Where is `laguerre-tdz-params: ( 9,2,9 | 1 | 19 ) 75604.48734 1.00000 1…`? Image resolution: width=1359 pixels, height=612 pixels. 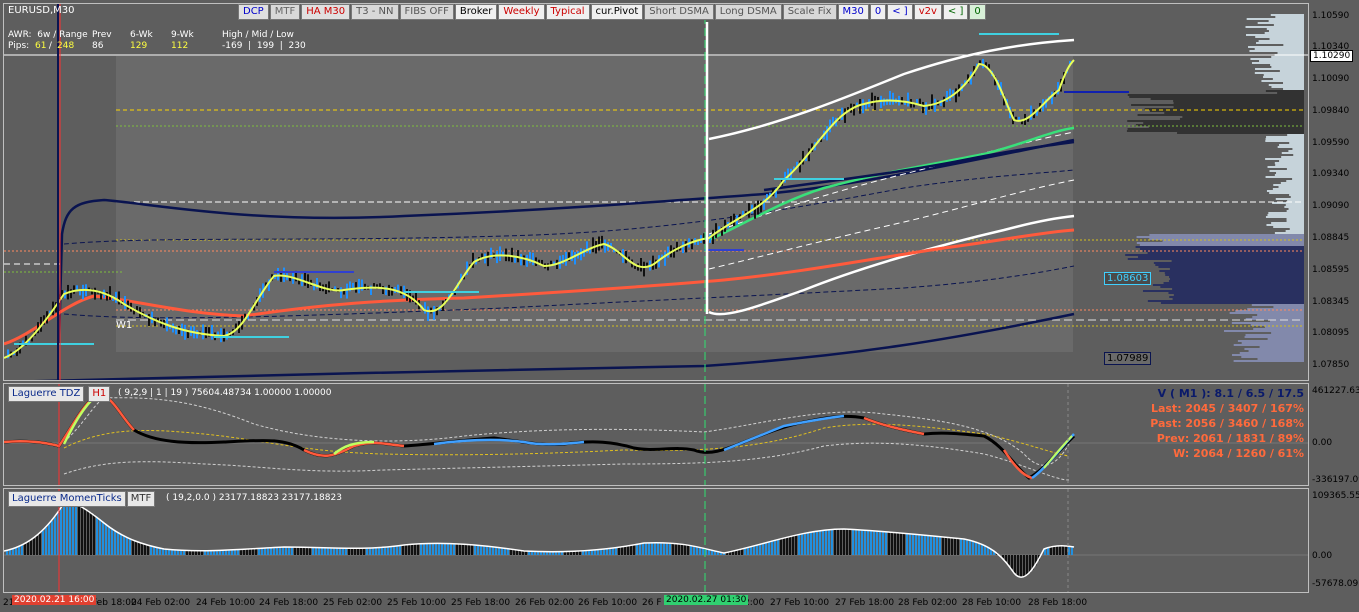
laguerre-tdz-params: ( 9,2,9 | 1 | 19 ) 75604.48734 1.00000 1… is located at coordinates (225, 393).